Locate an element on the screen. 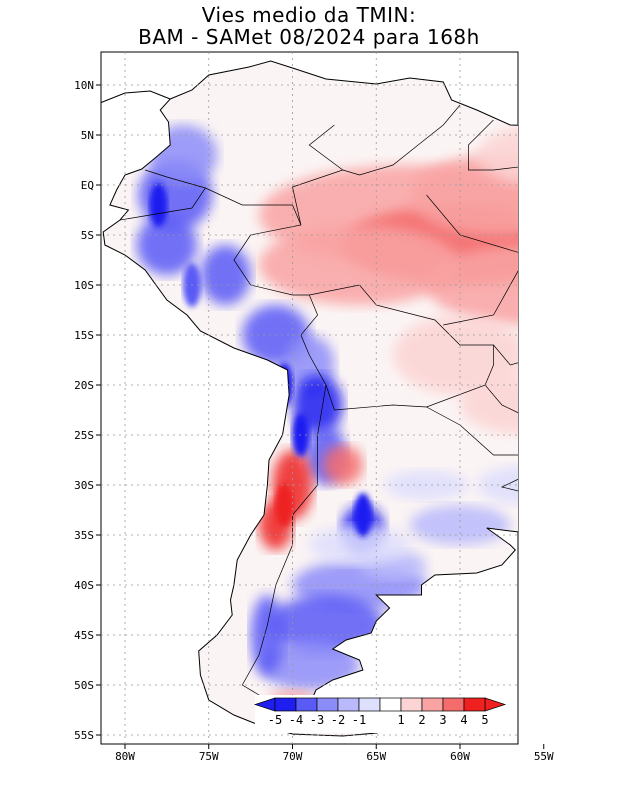  lon-tick-label: 65W is located at coordinates (376, 756).